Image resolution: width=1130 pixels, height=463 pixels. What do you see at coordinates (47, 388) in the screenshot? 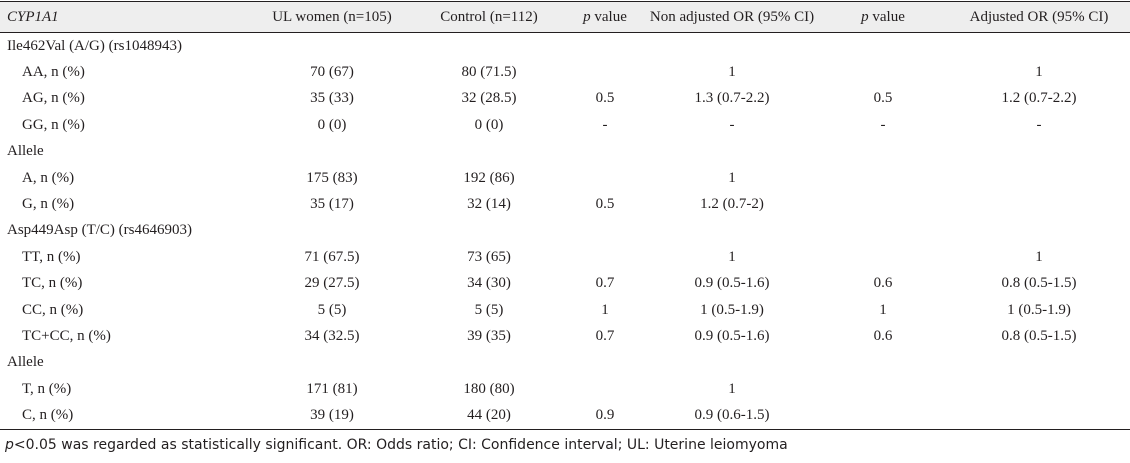
I see `cell-genotype: T, n (%)` at bounding box center [47, 388].